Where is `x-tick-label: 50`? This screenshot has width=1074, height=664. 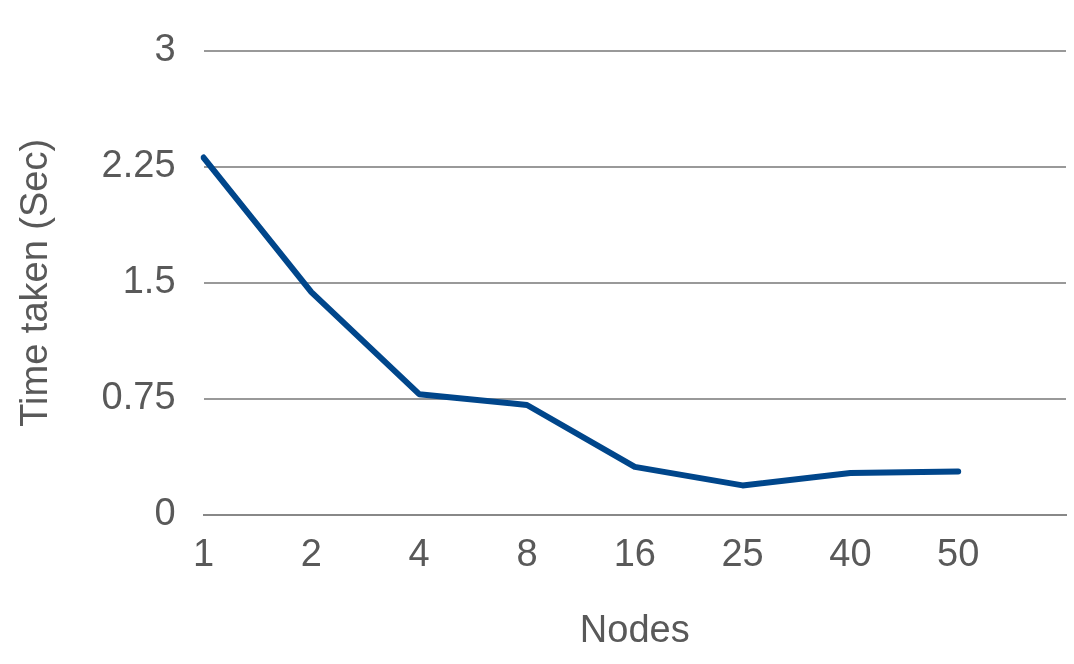
x-tick-label: 50 is located at coordinates (958, 553).